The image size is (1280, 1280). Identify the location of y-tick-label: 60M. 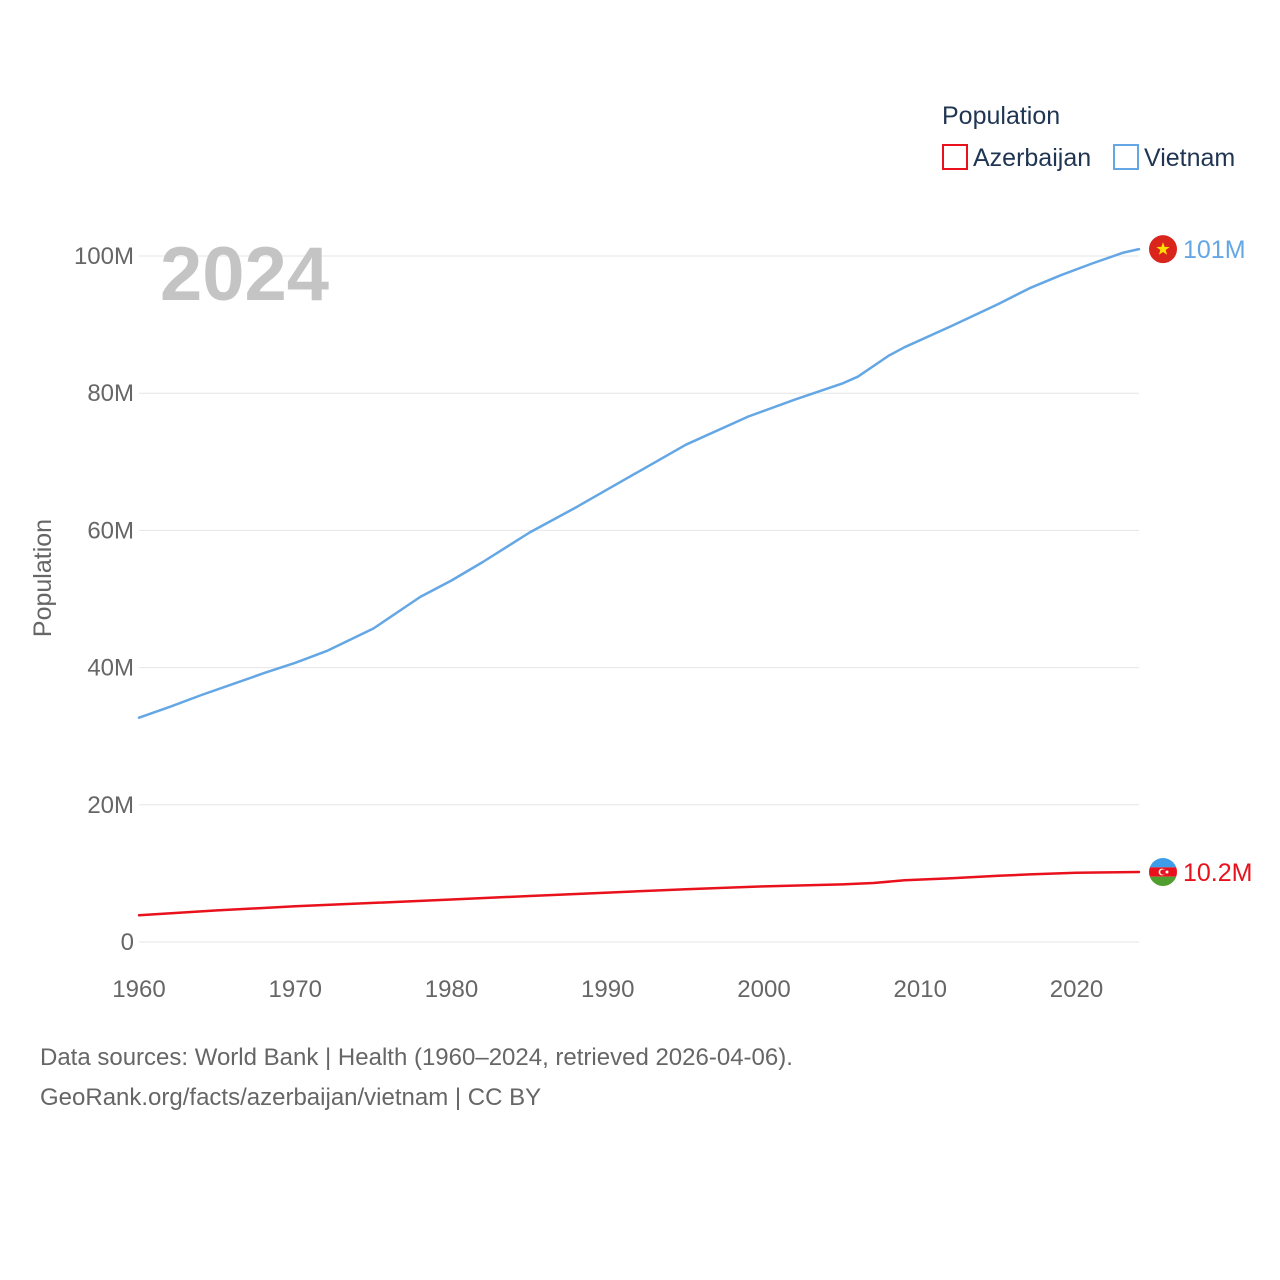
(110, 530).